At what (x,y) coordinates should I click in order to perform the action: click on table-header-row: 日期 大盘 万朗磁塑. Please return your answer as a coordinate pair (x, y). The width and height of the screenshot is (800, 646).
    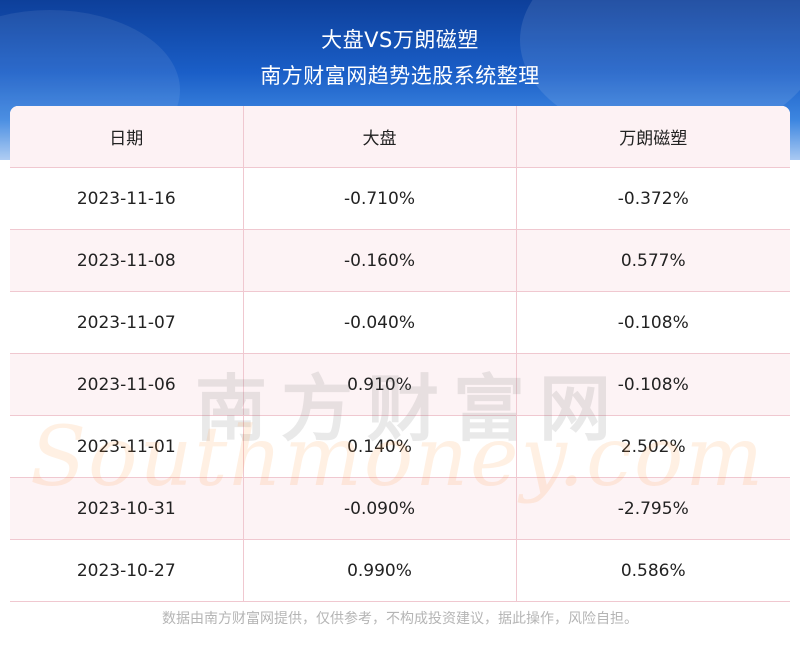
    Looking at the image, I should click on (400, 137).